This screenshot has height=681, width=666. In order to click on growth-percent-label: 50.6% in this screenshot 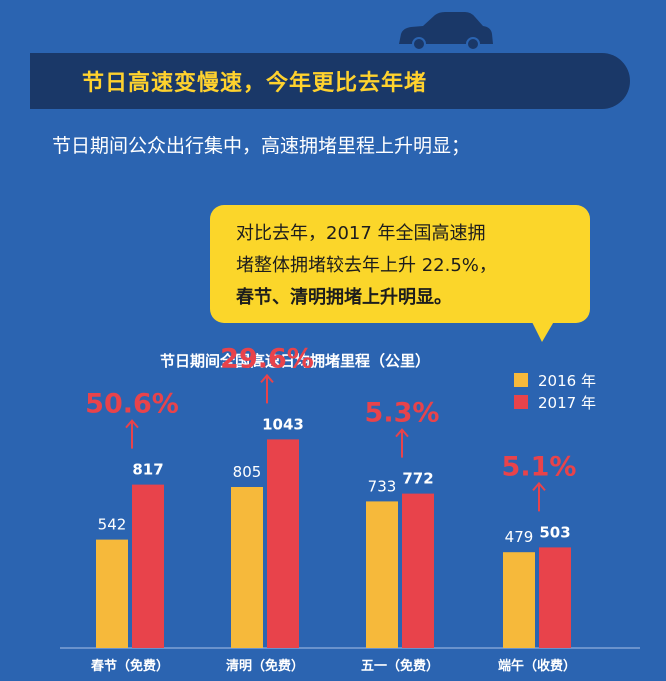, I will do `click(132, 404)`.